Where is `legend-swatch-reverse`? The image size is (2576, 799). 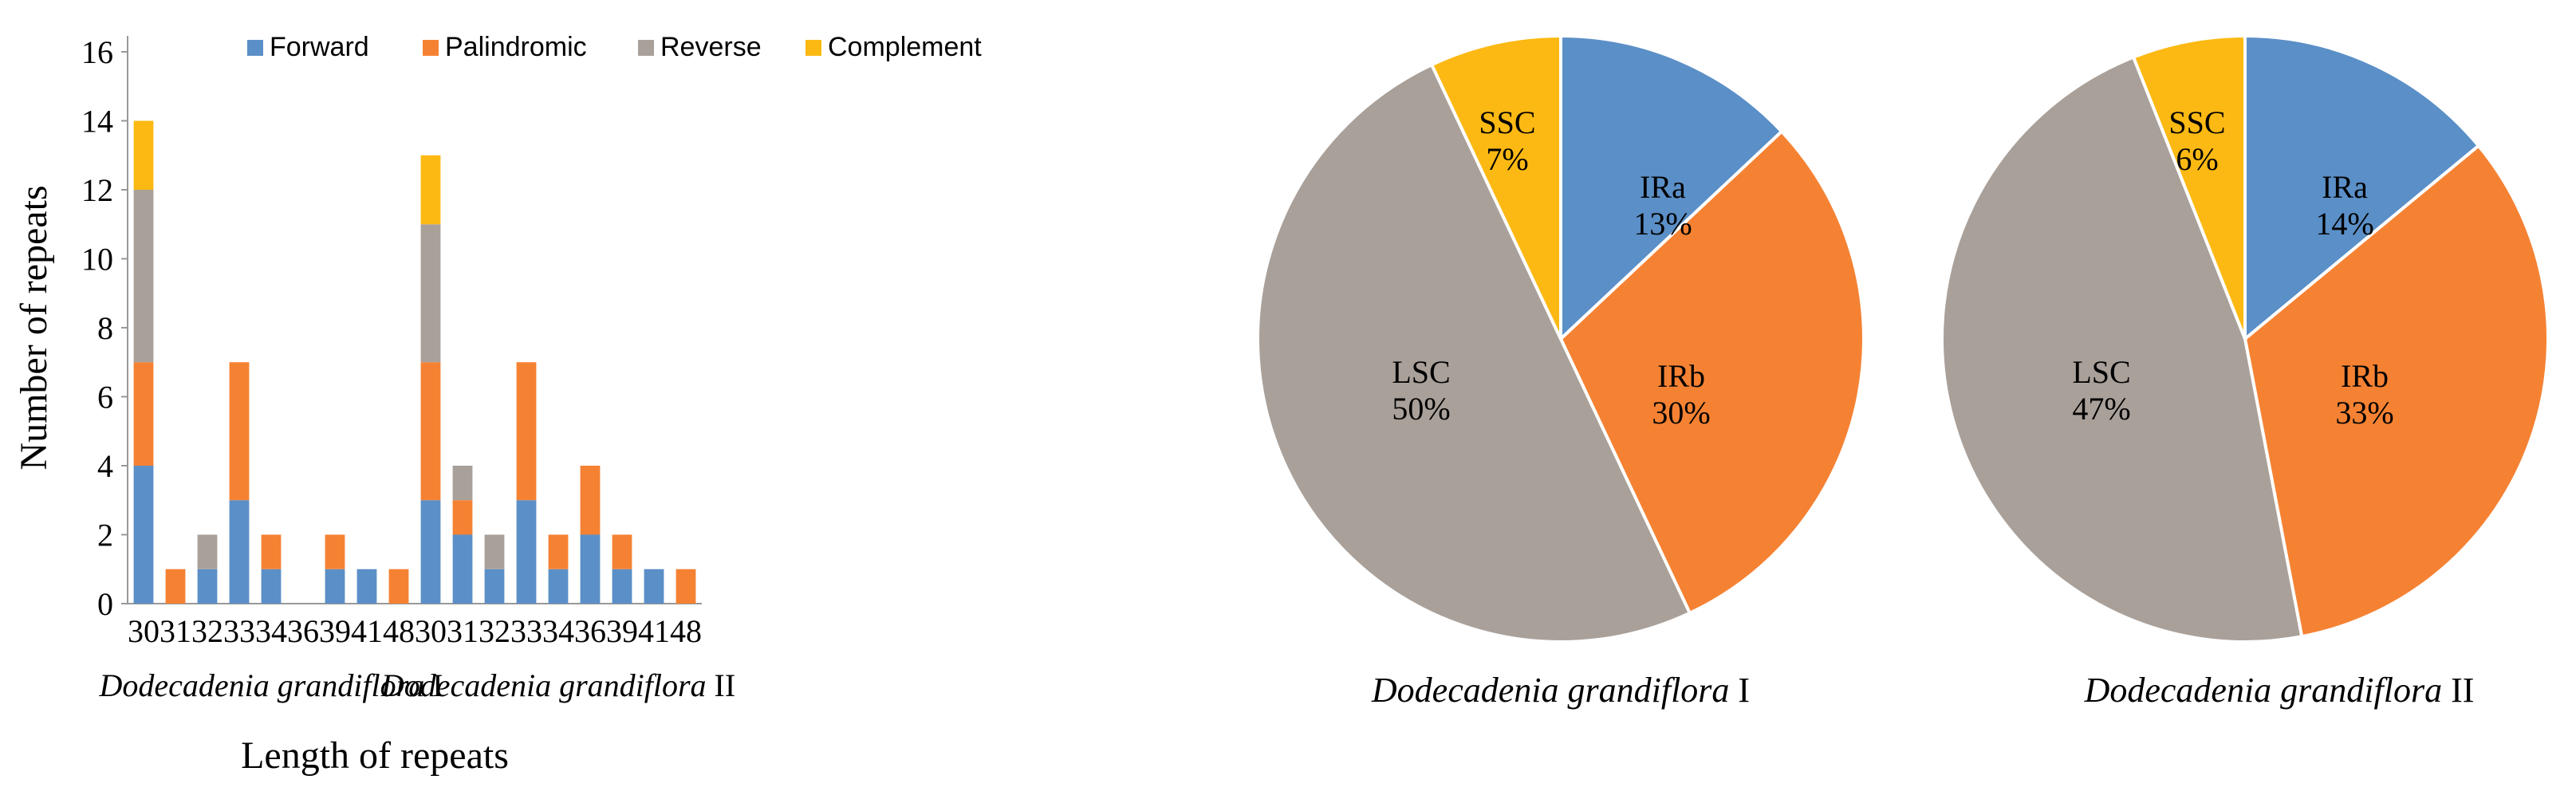
legend-swatch-reverse is located at coordinates (646, 48).